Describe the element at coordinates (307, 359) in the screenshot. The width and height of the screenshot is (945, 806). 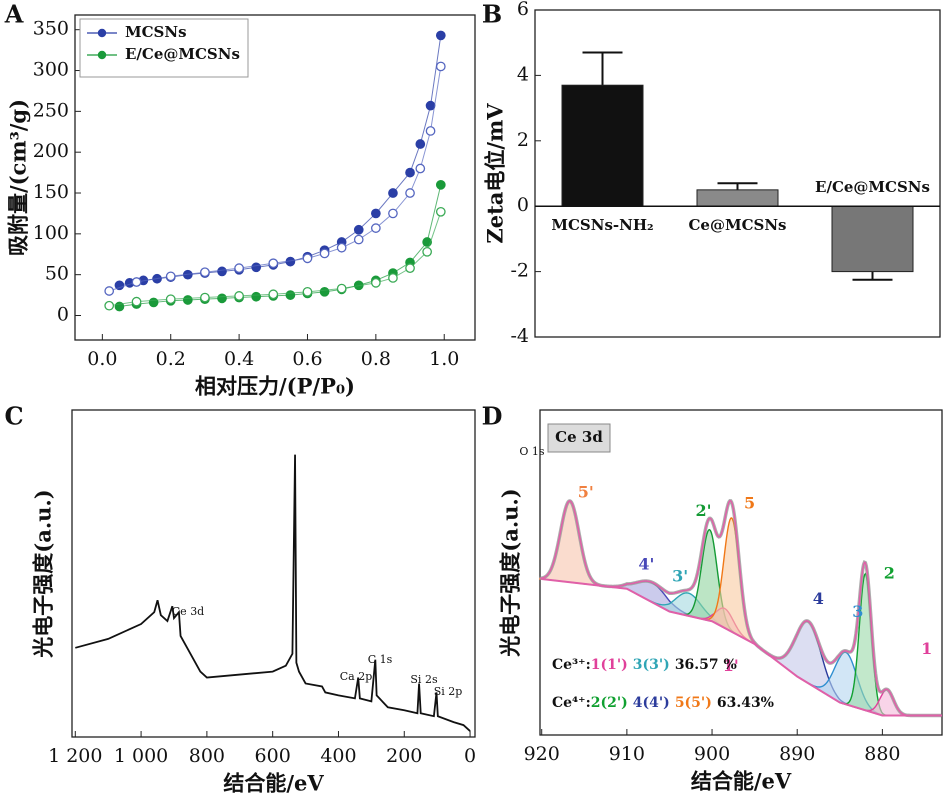
I see `x-tick-label: 0.6` at that location.